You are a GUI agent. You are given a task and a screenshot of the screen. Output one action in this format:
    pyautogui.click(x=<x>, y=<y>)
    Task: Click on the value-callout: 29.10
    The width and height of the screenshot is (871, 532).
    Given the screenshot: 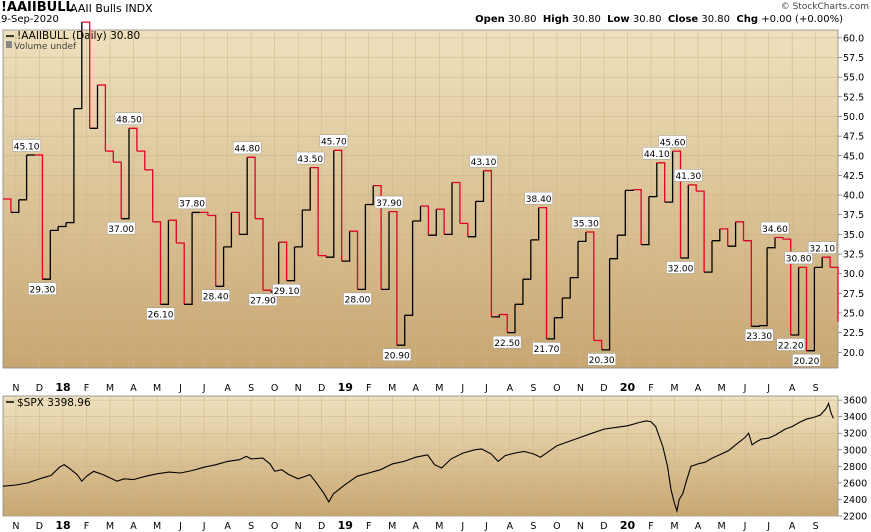 What is the action you would take?
    pyautogui.click(x=286, y=290)
    